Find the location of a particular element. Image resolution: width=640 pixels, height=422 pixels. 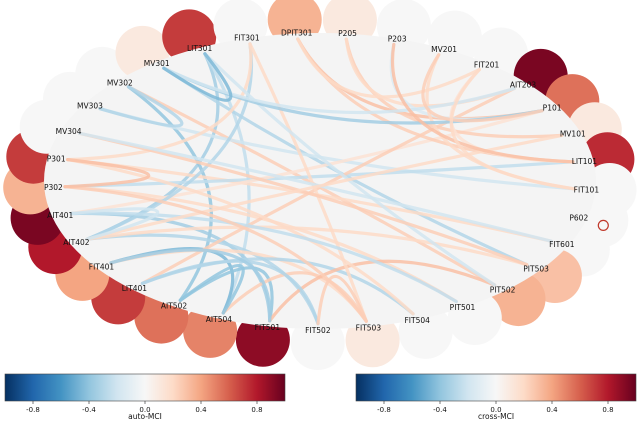

node-label-dpit301: DPIT301 is located at coordinates (297, 33).